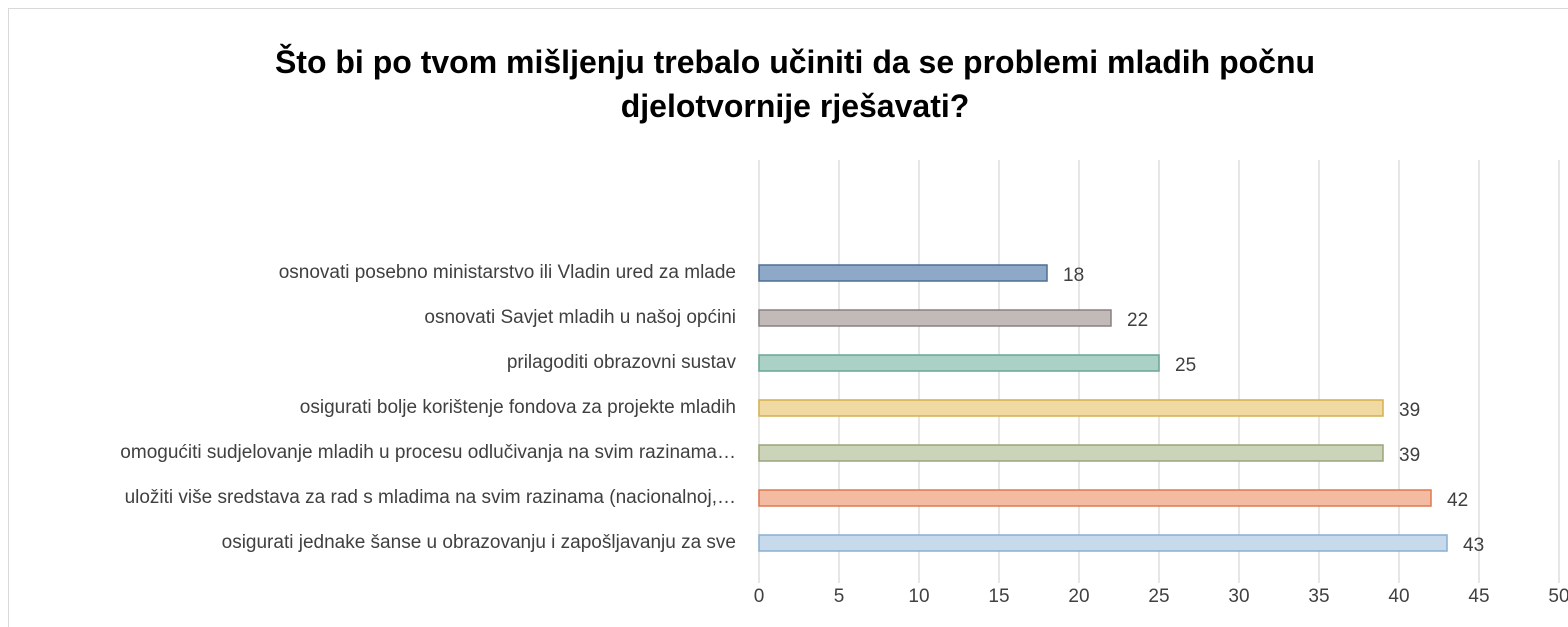 Image resolution: width=1568 pixels, height=627 pixels. Describe the element at coordinates (1137, 320) in the screenshot. I see `data-label: 22` at that location.